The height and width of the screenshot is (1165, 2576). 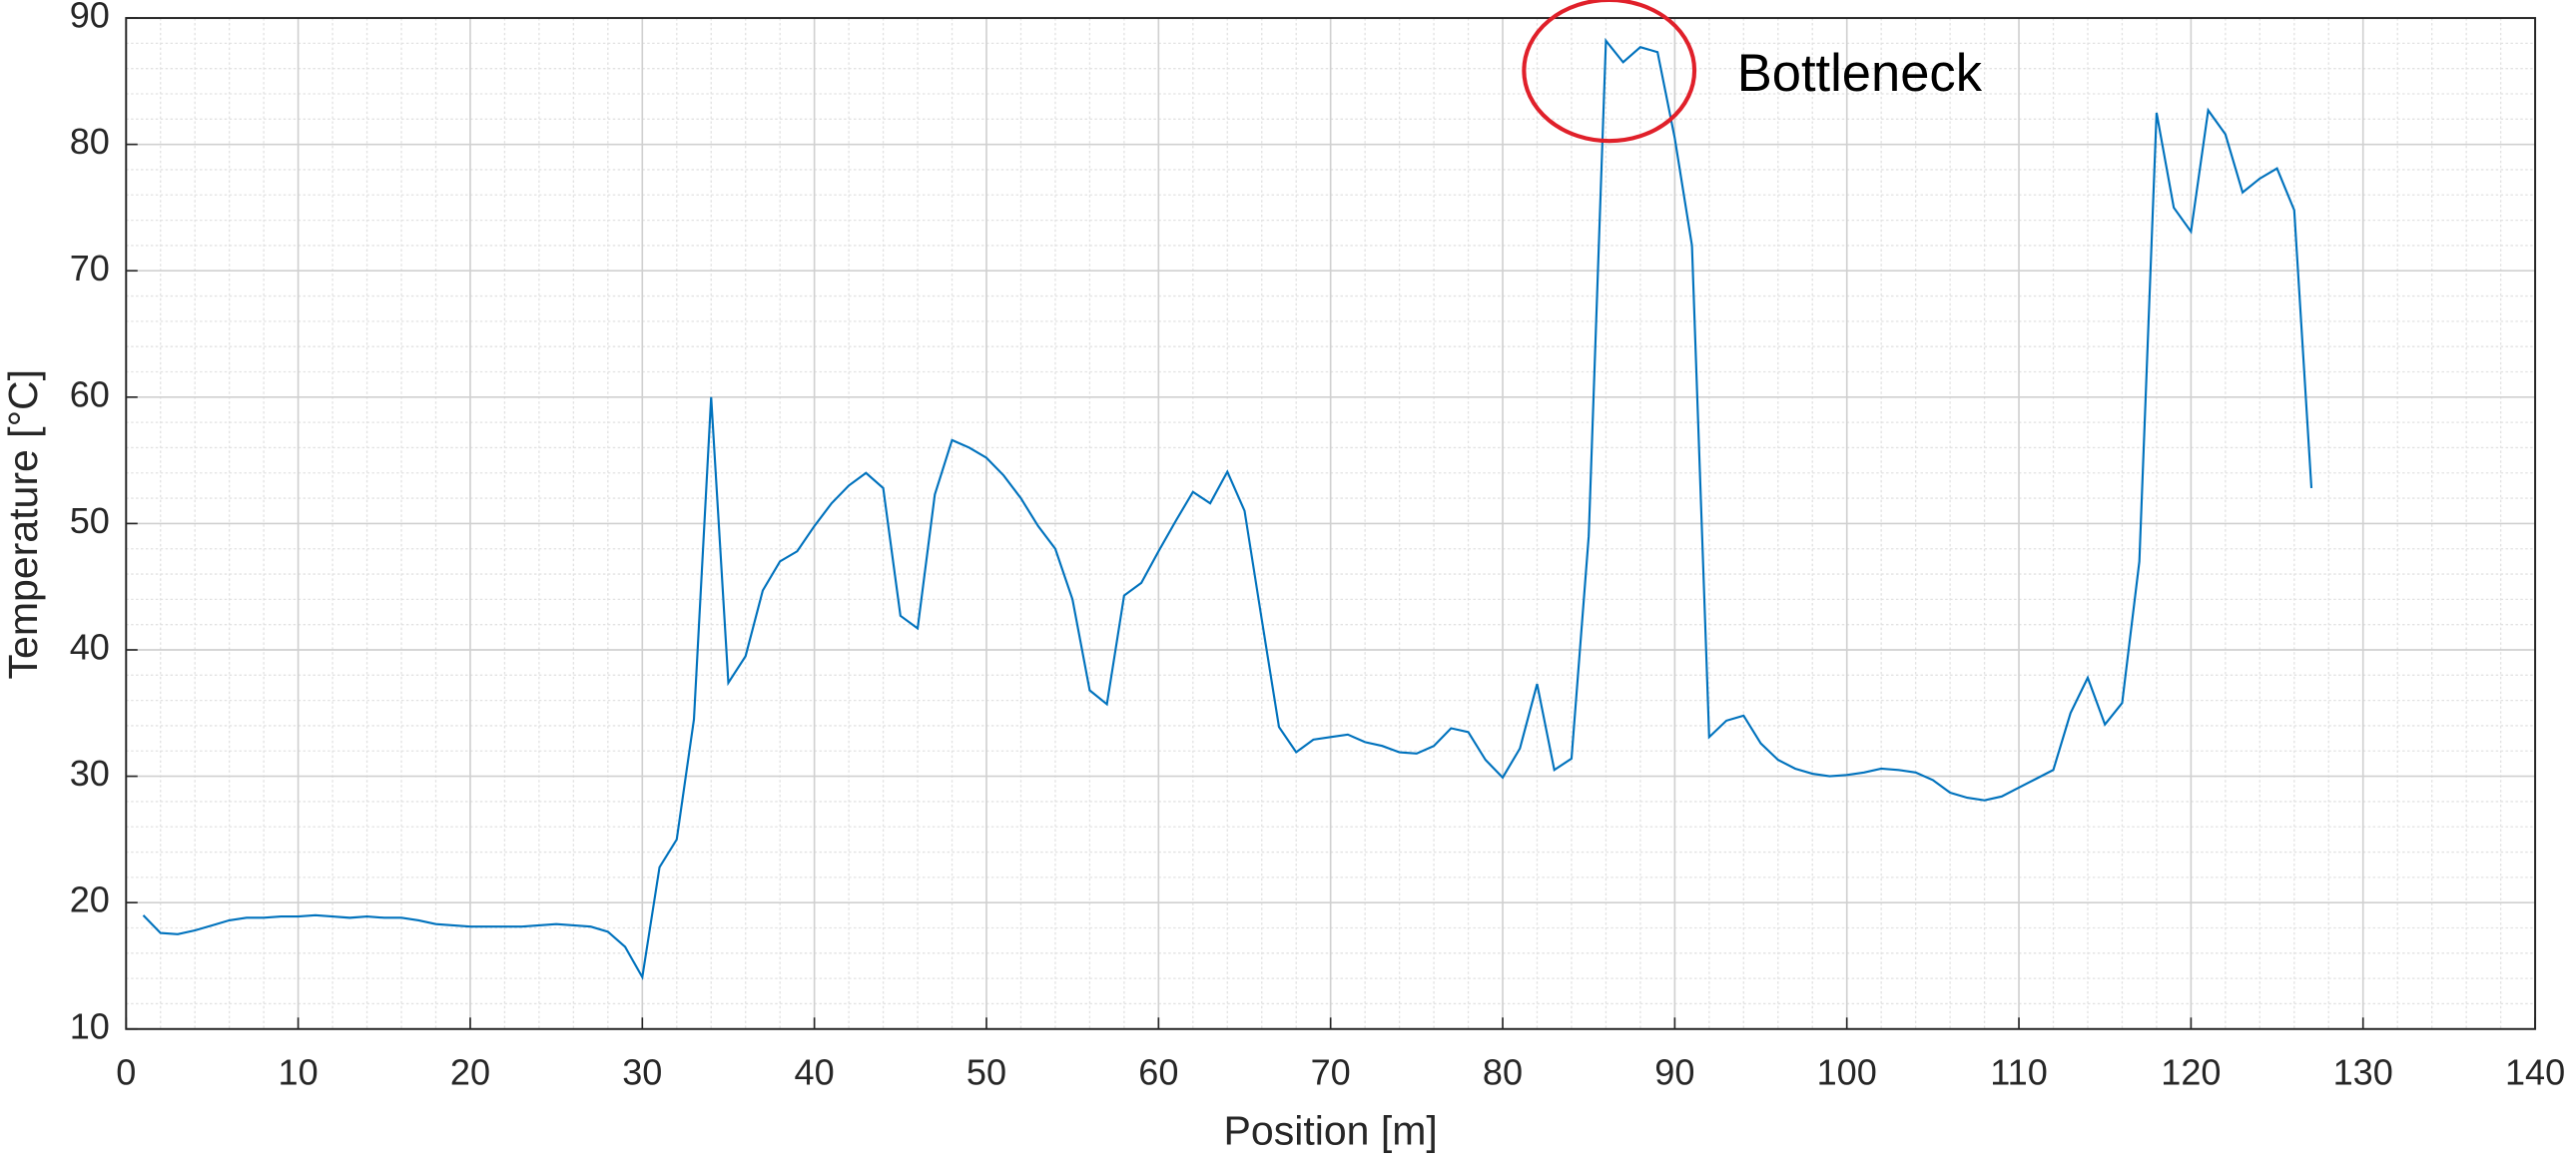 I want to click on x-tick-label: 90, so click(x=1674, y=1071).